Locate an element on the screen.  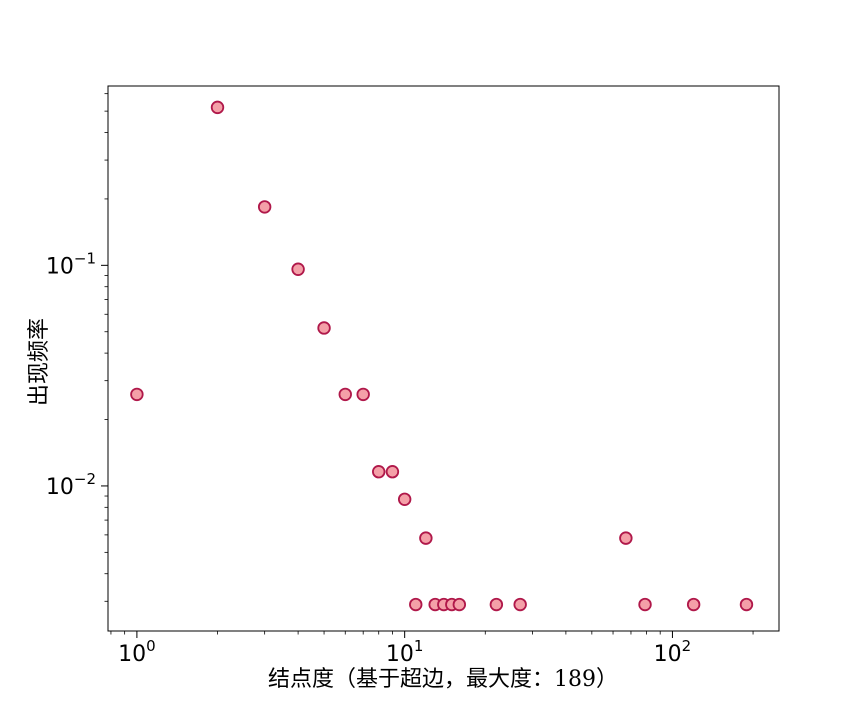
x-tick-label: 10² is located at coordinates (673, 652).